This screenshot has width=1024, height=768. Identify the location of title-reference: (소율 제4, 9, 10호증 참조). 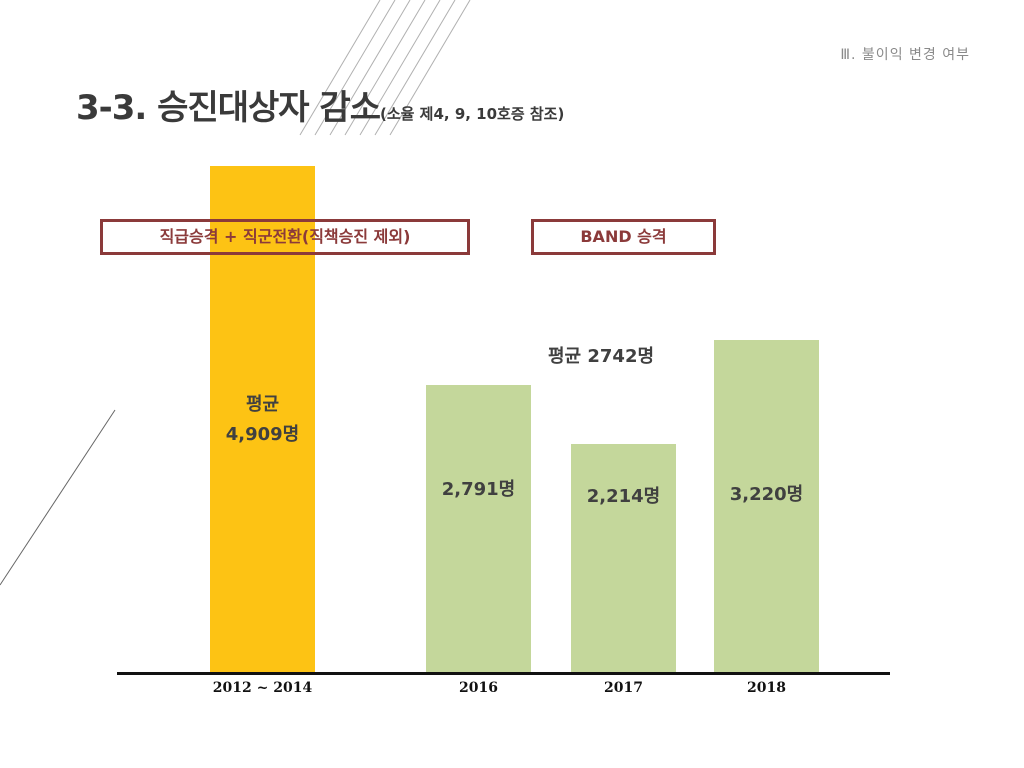
(472, 114).